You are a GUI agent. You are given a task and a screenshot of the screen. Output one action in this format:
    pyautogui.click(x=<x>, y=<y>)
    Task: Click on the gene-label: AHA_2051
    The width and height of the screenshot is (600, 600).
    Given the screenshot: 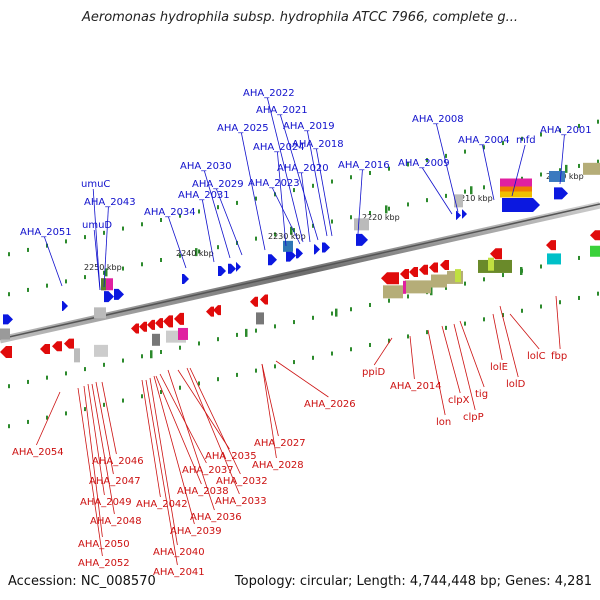 What is the action you would take?
    pyautogui.click(x=46, y=232)
    